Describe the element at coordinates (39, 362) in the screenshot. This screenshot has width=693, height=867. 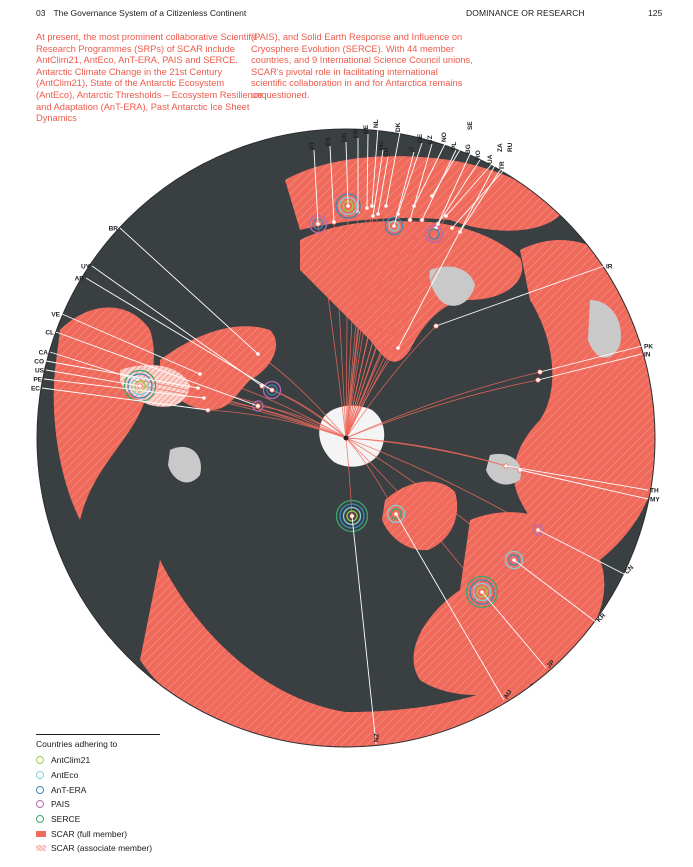
I see `country-label: CO` at that location.